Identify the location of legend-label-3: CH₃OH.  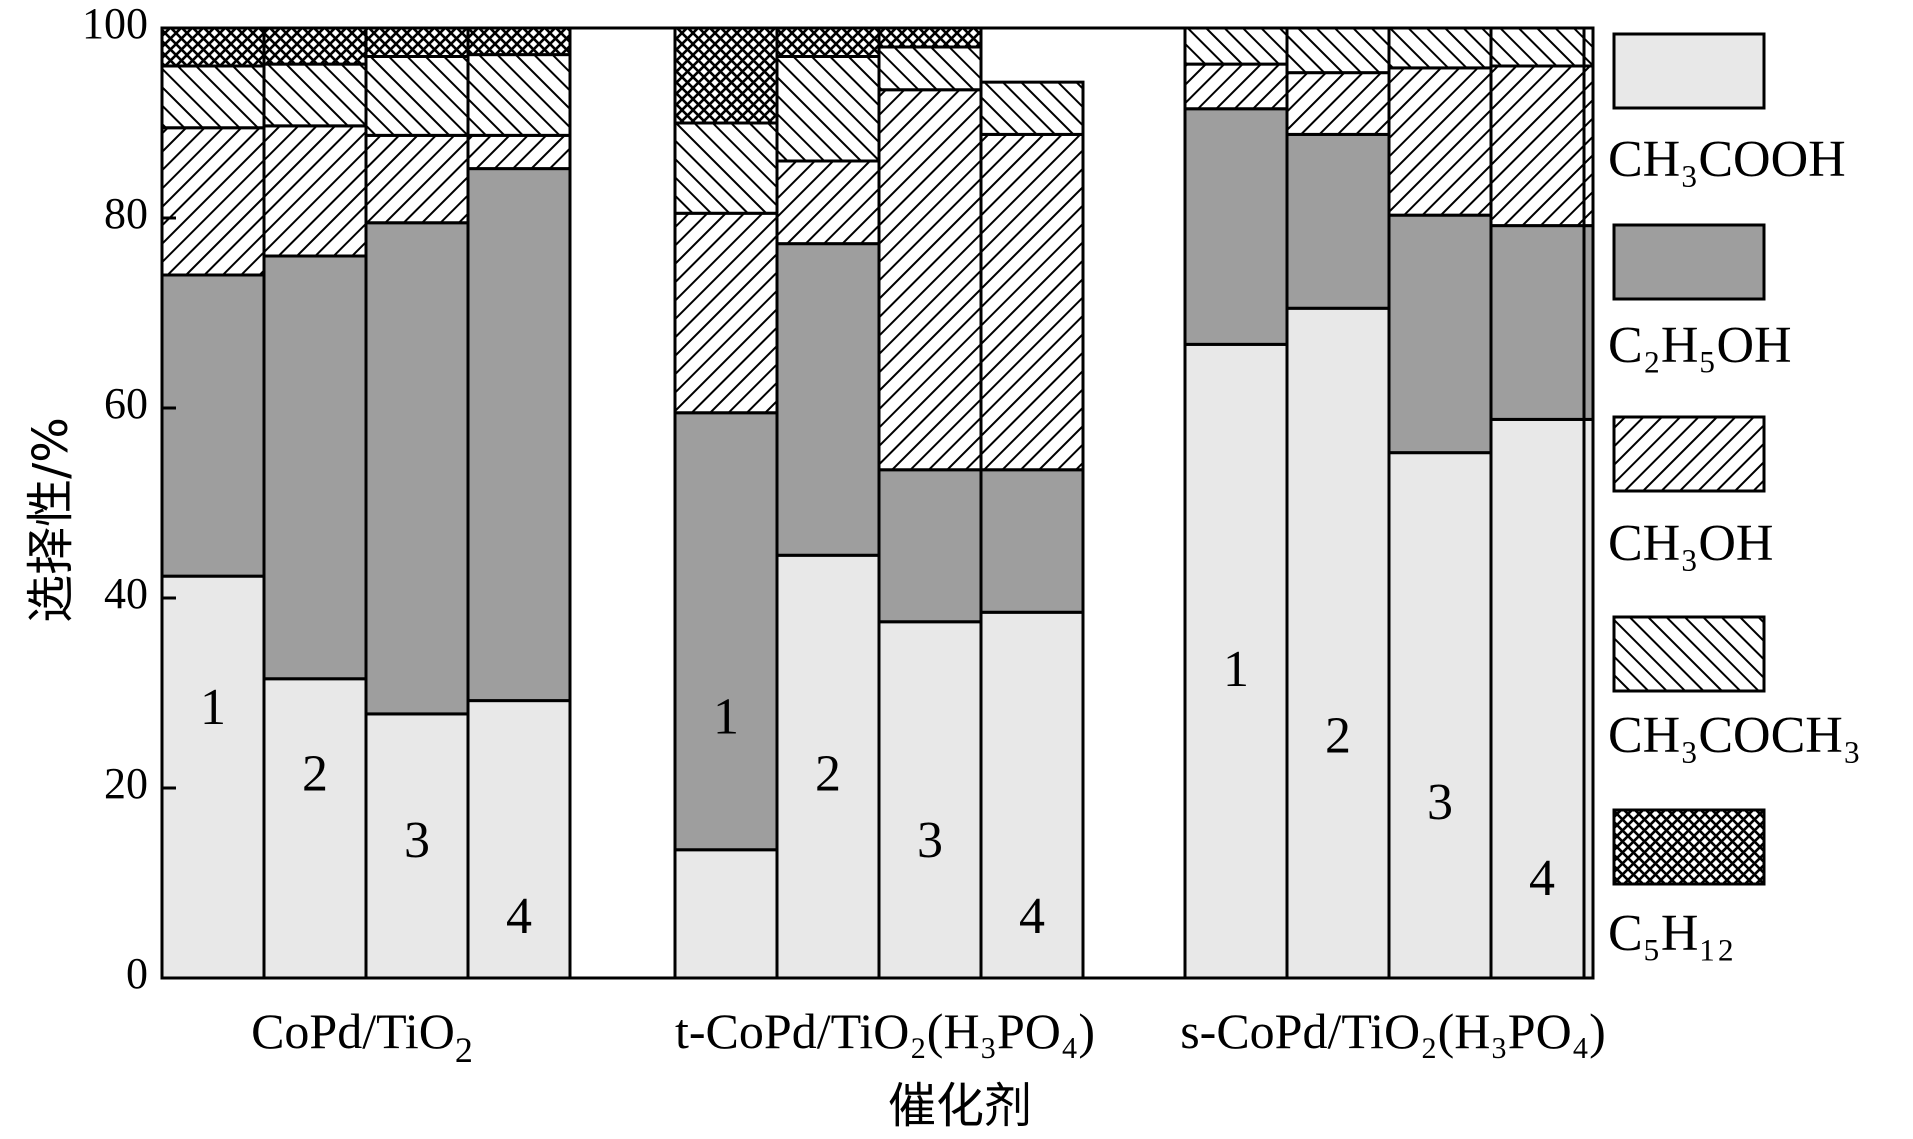
(1690, 543).